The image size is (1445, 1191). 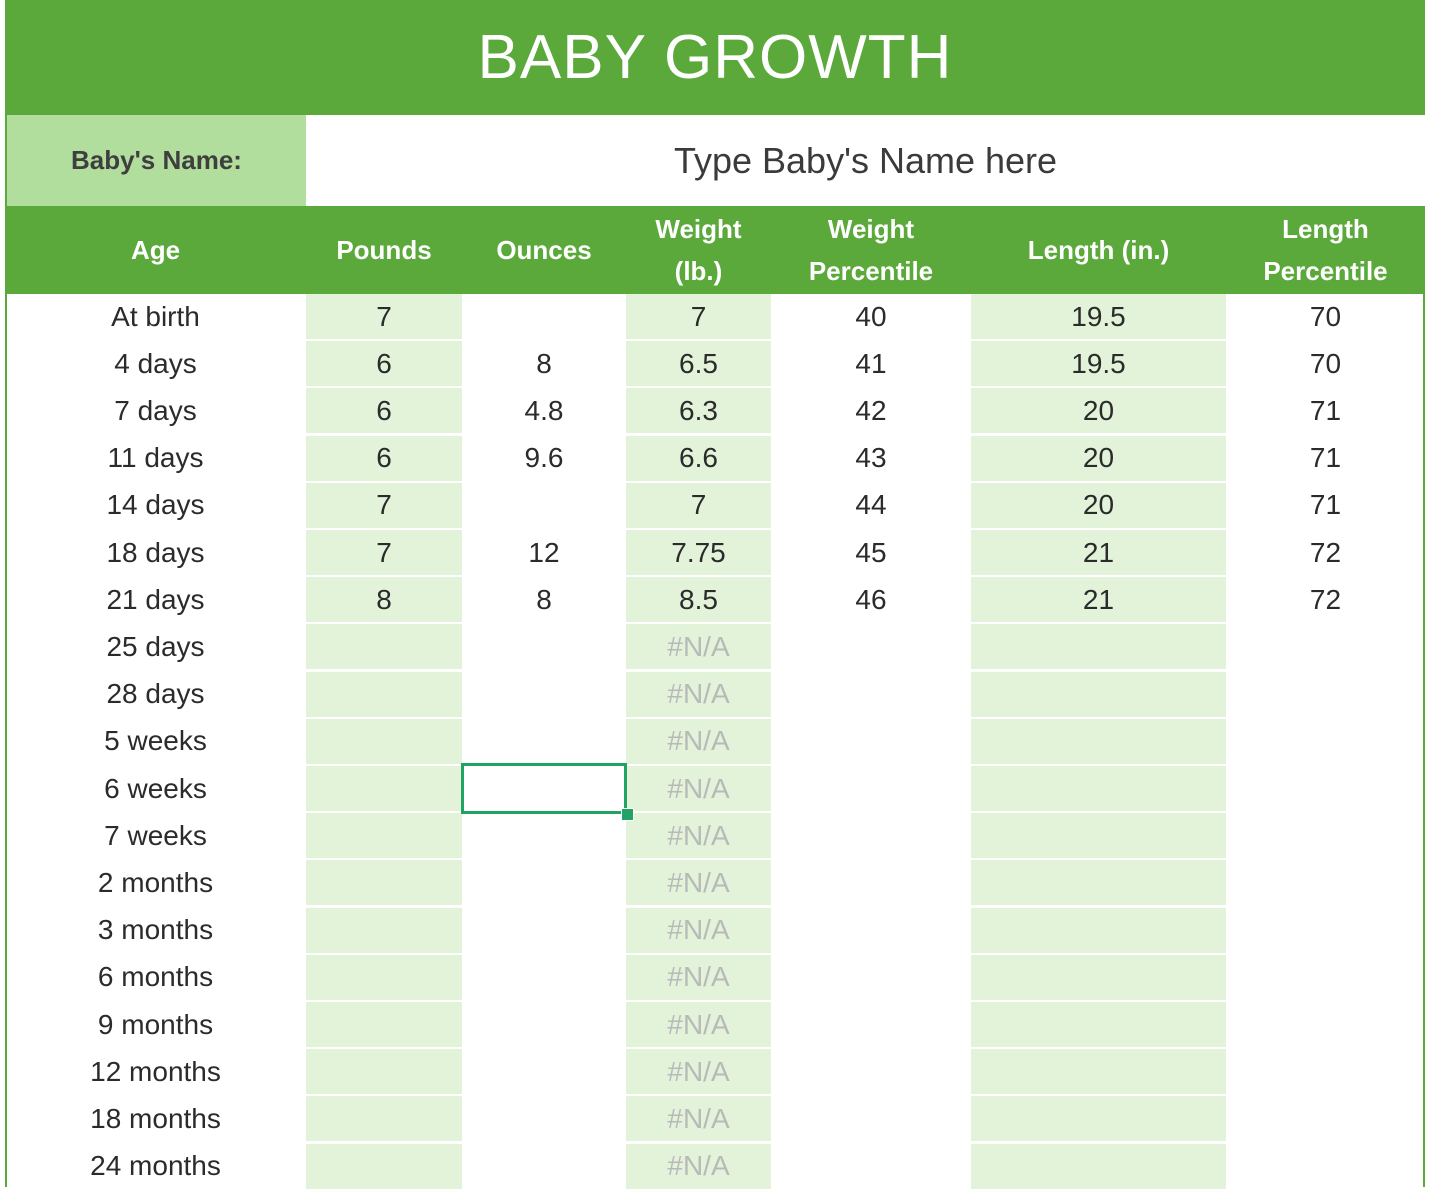 What do you see at coordinates (544, 788) in the screenshot?
I see `selected-cell-outline` at bounding box center [544, 788].